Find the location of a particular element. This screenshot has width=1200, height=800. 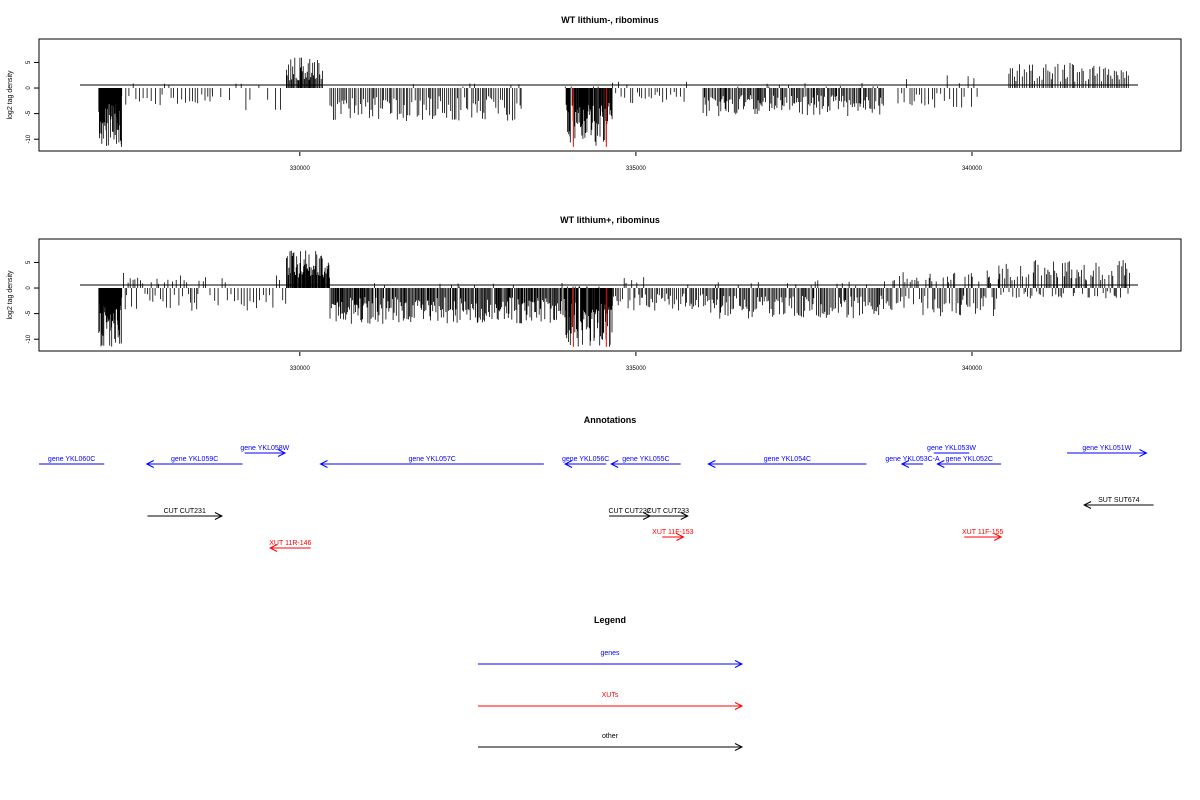

panel-2-y-tick-label: -5 is located at coordinates (29, 313).